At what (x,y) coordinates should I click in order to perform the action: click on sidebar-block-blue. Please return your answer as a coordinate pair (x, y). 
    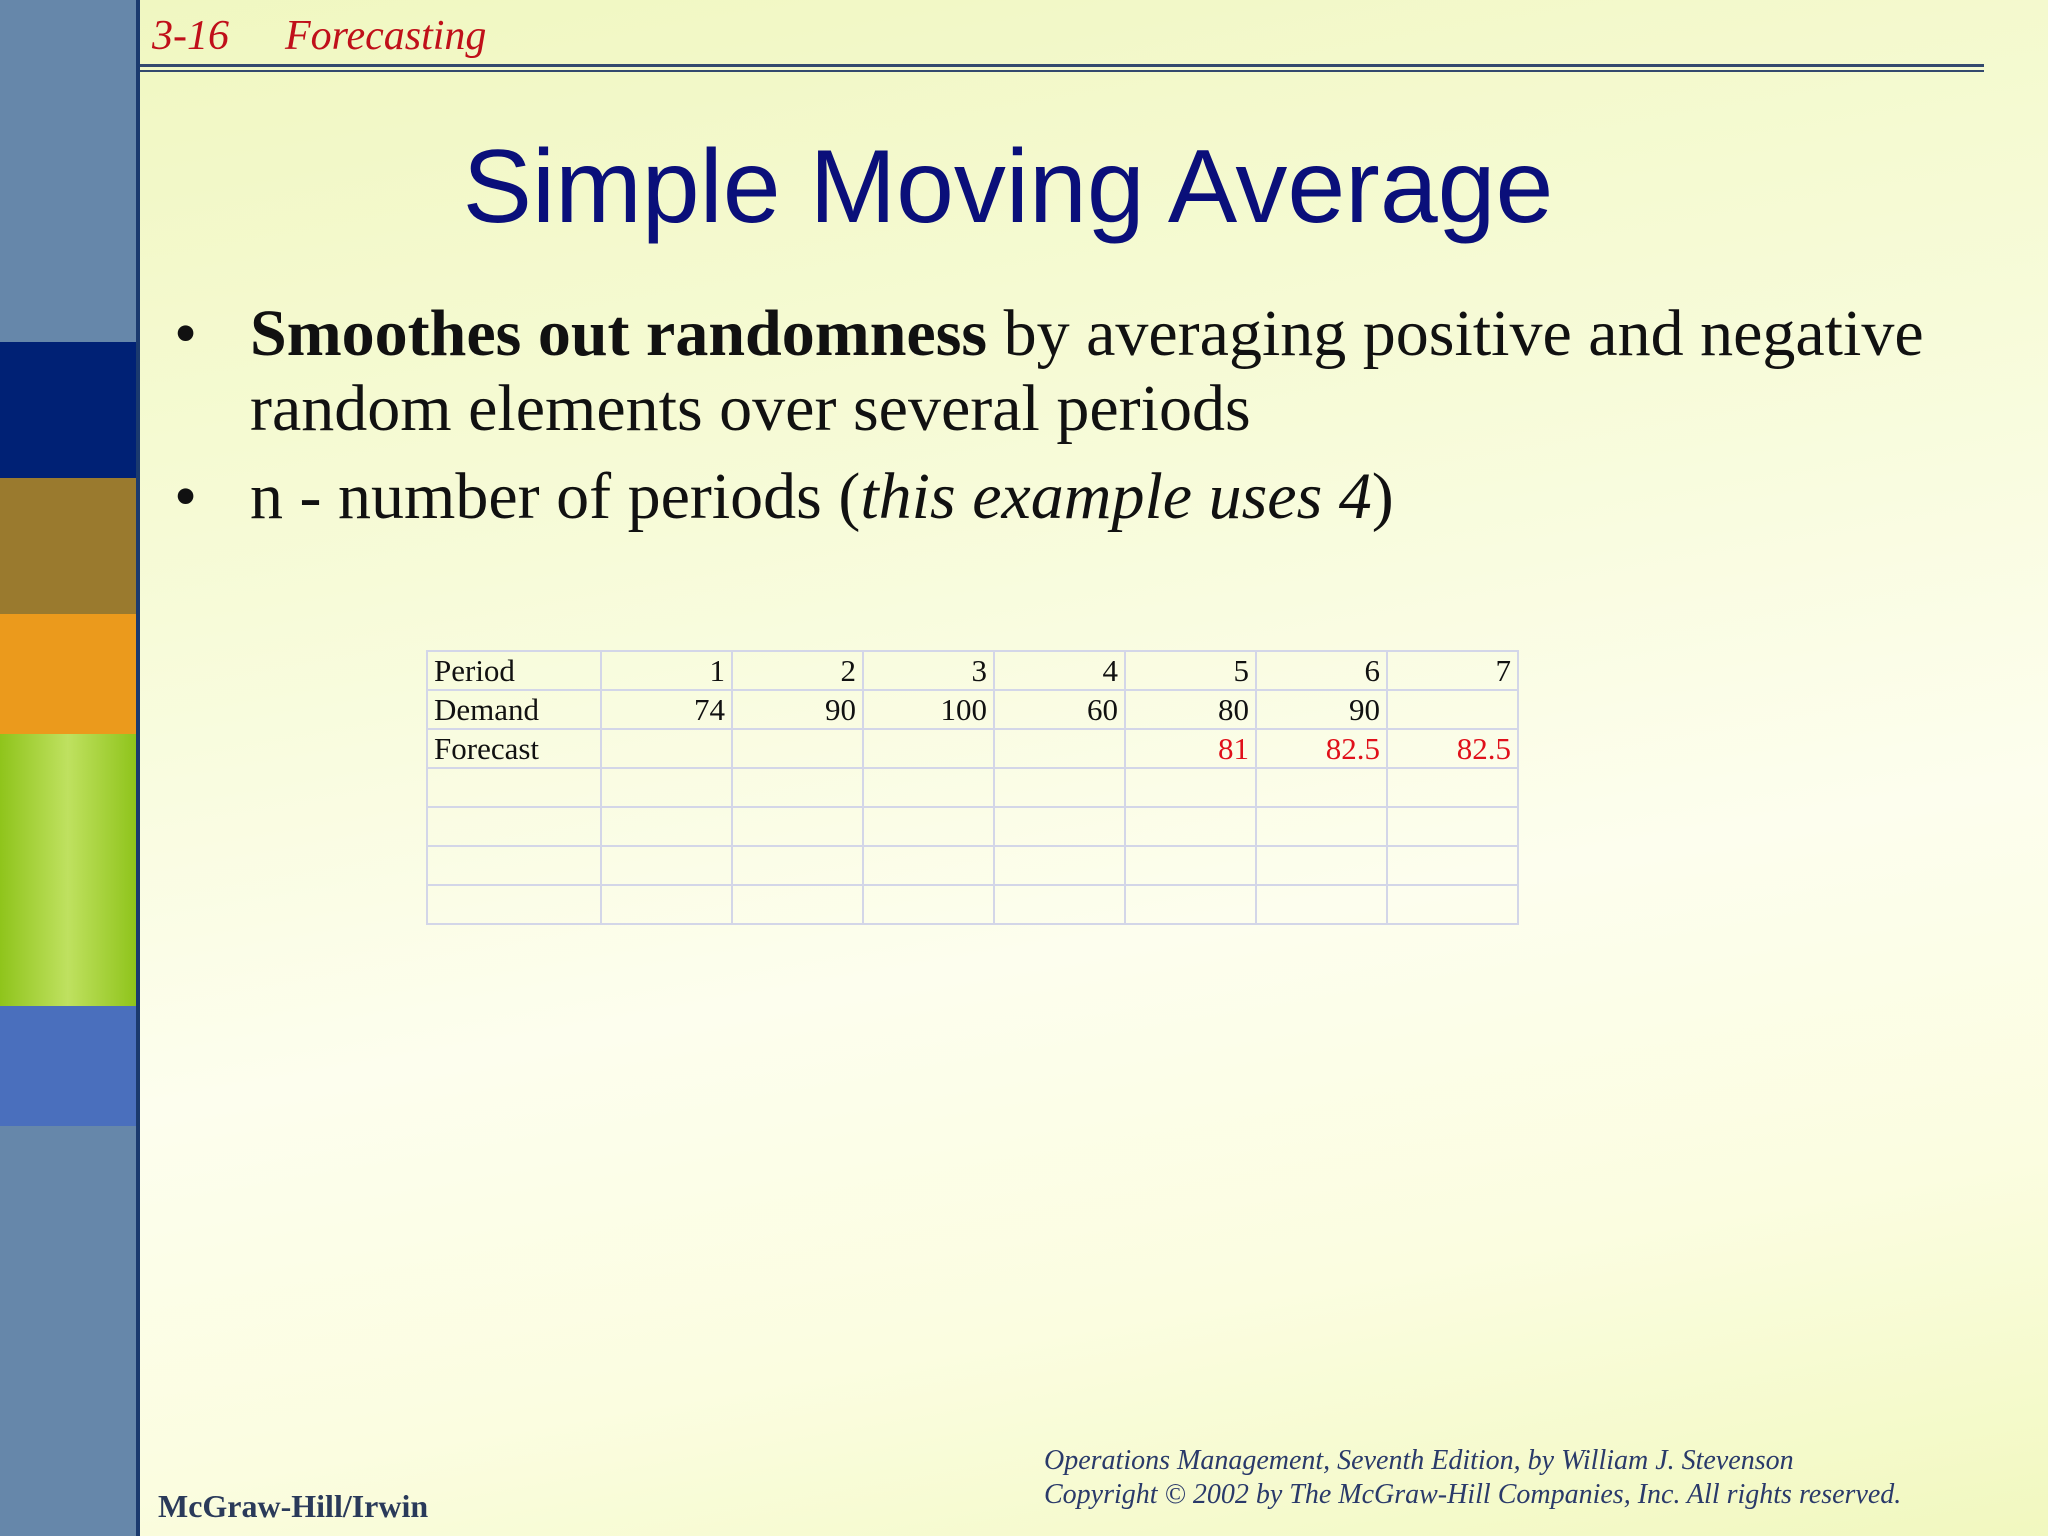
    Looking at the image, I should click on (68, 1066).